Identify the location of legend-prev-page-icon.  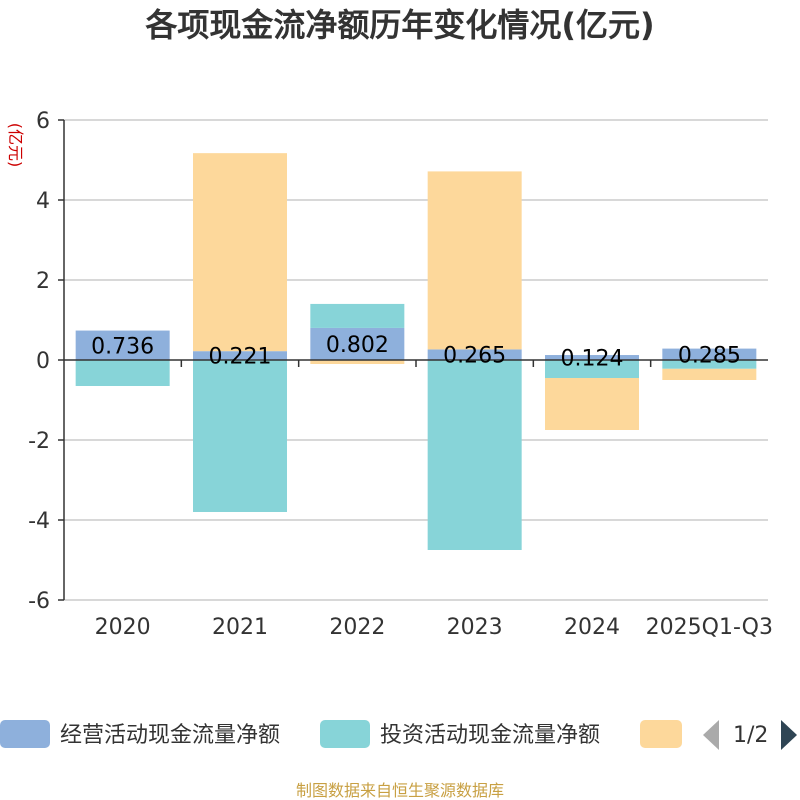
(711, 735).